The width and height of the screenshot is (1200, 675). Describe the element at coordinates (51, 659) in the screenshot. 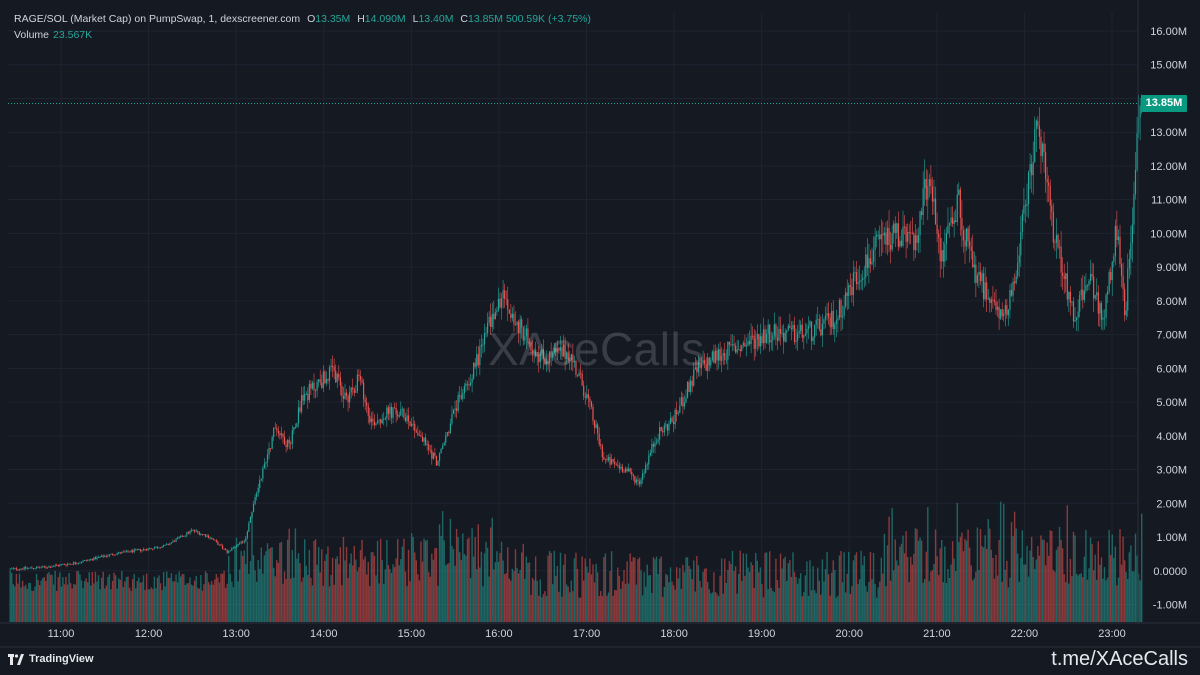

I see `tradingview-brand: TradingView` at that location.